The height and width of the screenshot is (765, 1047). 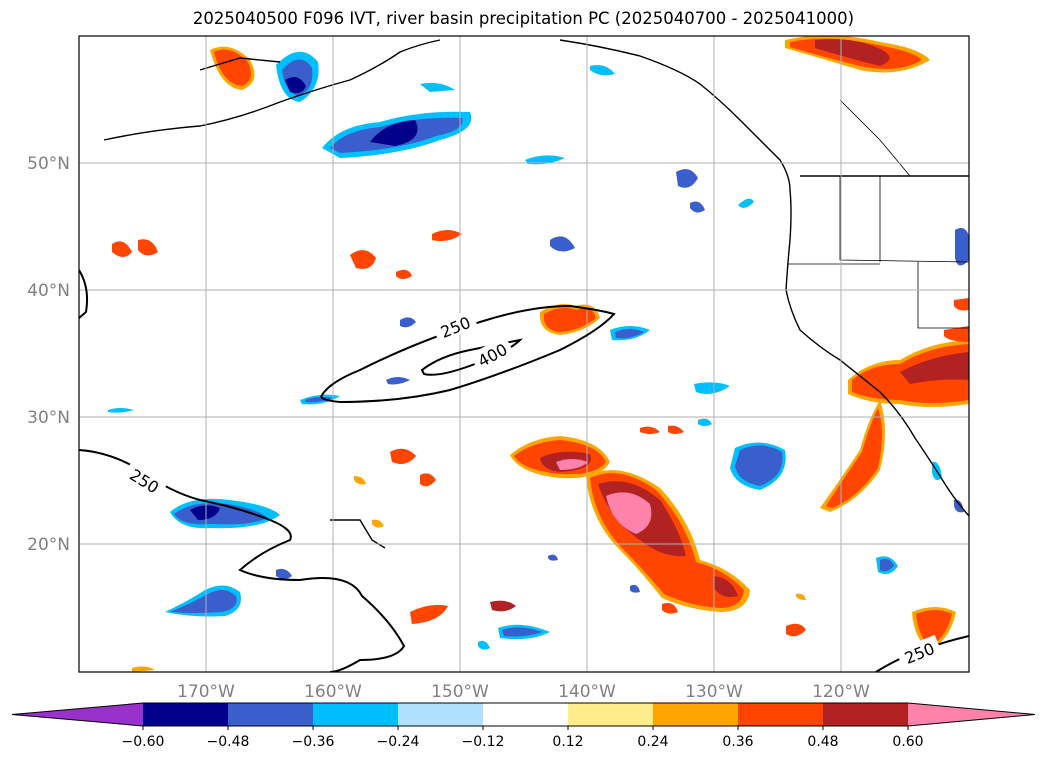 I want to click on colorbar-tick-label: −0.60, so click(x=143, y=742).